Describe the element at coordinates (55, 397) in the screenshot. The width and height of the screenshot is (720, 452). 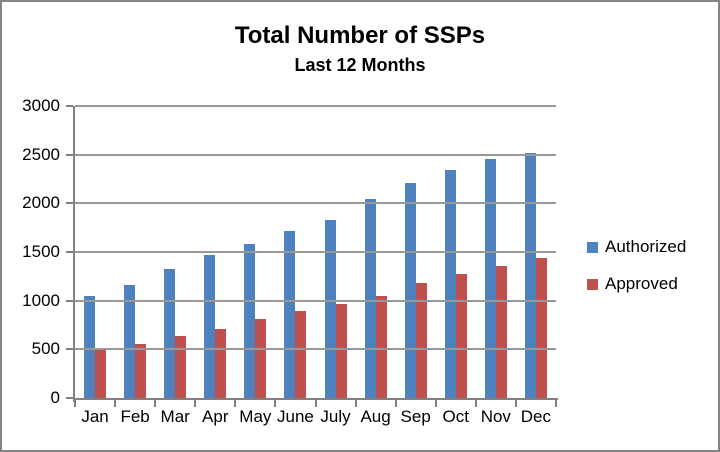
I see `y-axis-tick-label-0: 0` at that location.